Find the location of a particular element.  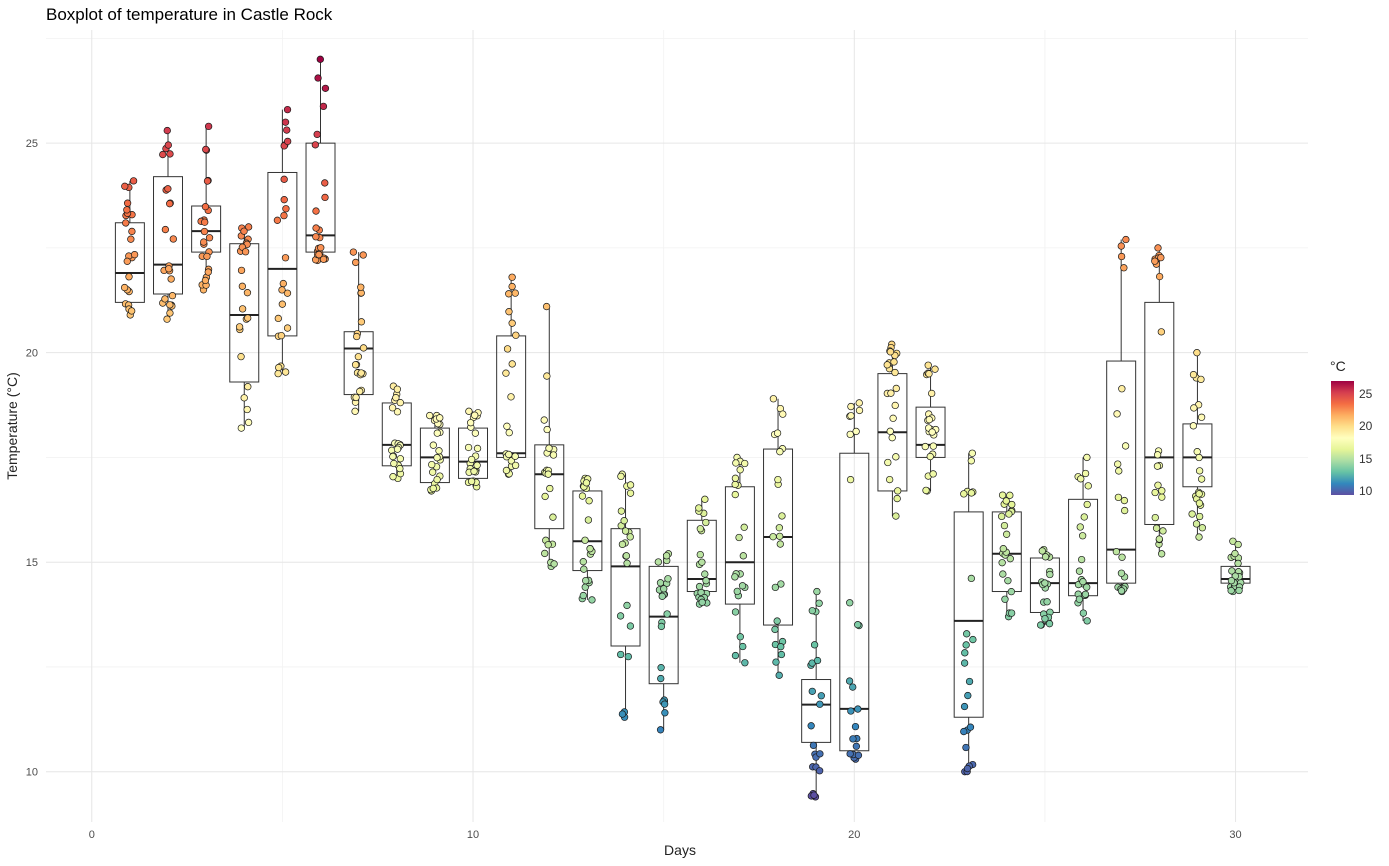

x-tick-label: 20 is located at coordinates (854, 835).